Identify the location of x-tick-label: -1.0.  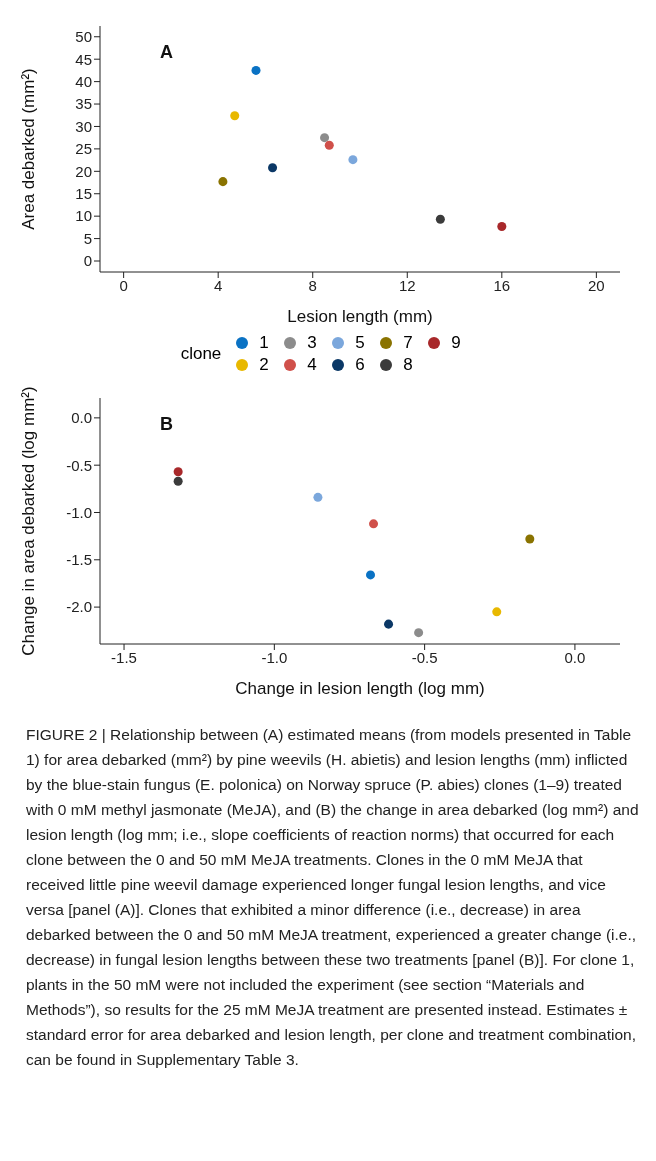
(274, 657).